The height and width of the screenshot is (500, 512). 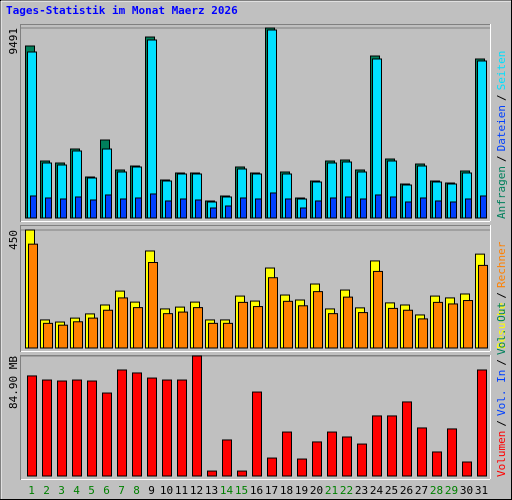 I want to click on x-tick-label: 22, so click(x=346, y=490).